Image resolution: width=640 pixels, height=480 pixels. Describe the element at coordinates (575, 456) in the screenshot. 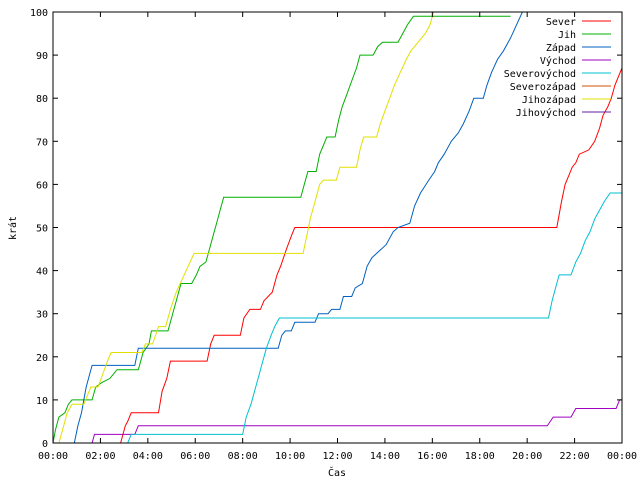

I see `x-tick-label: 22:00` at that location.